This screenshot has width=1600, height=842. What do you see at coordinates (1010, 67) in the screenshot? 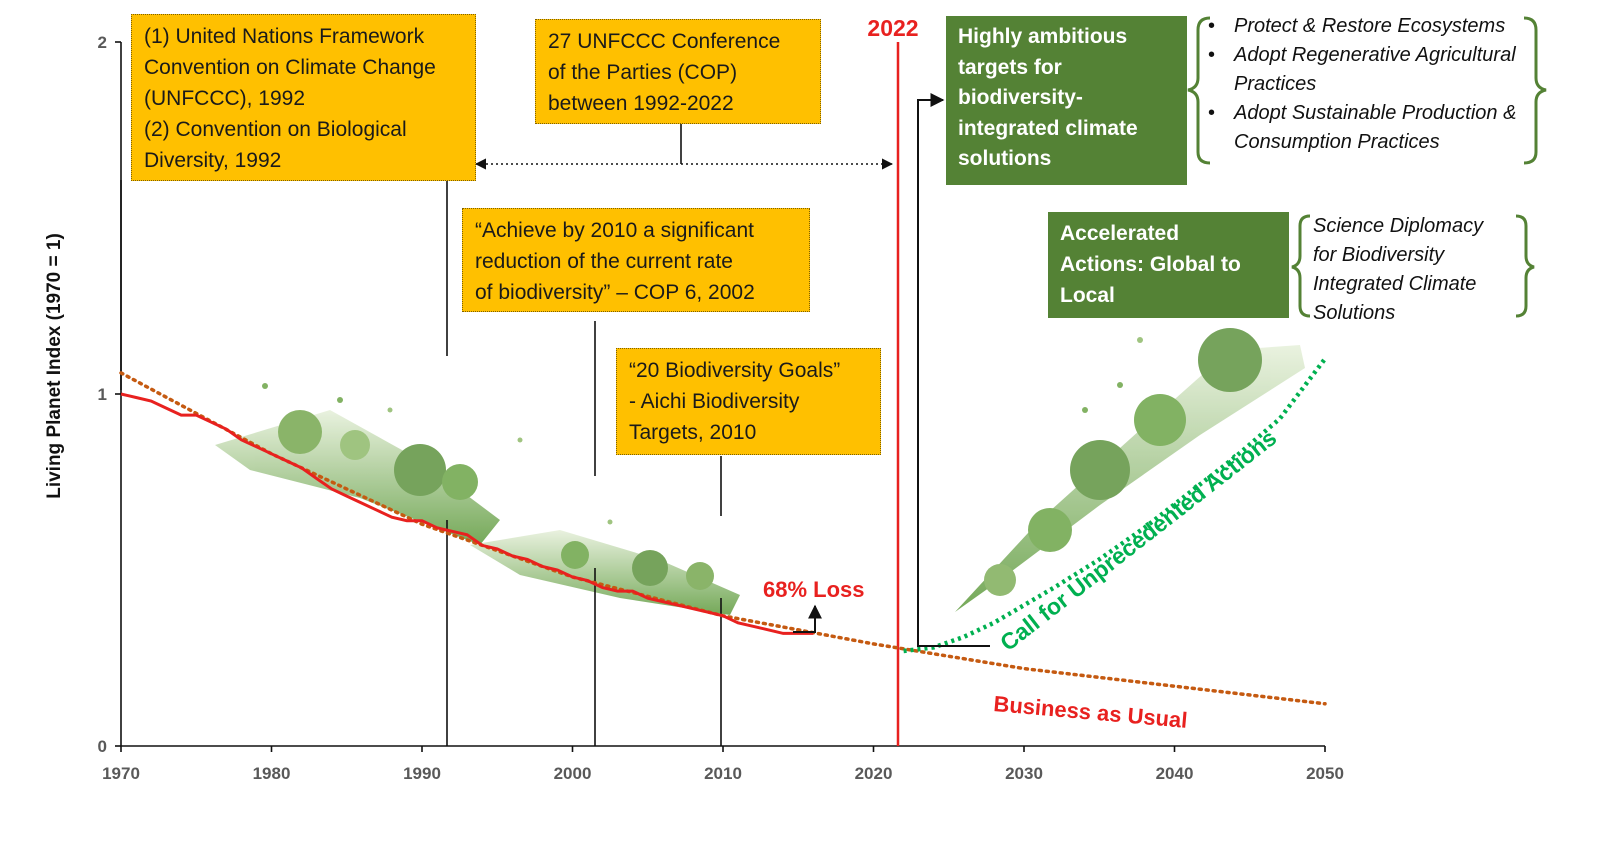
I see `callout-line: targets for` at bounding box center [1010, 67].